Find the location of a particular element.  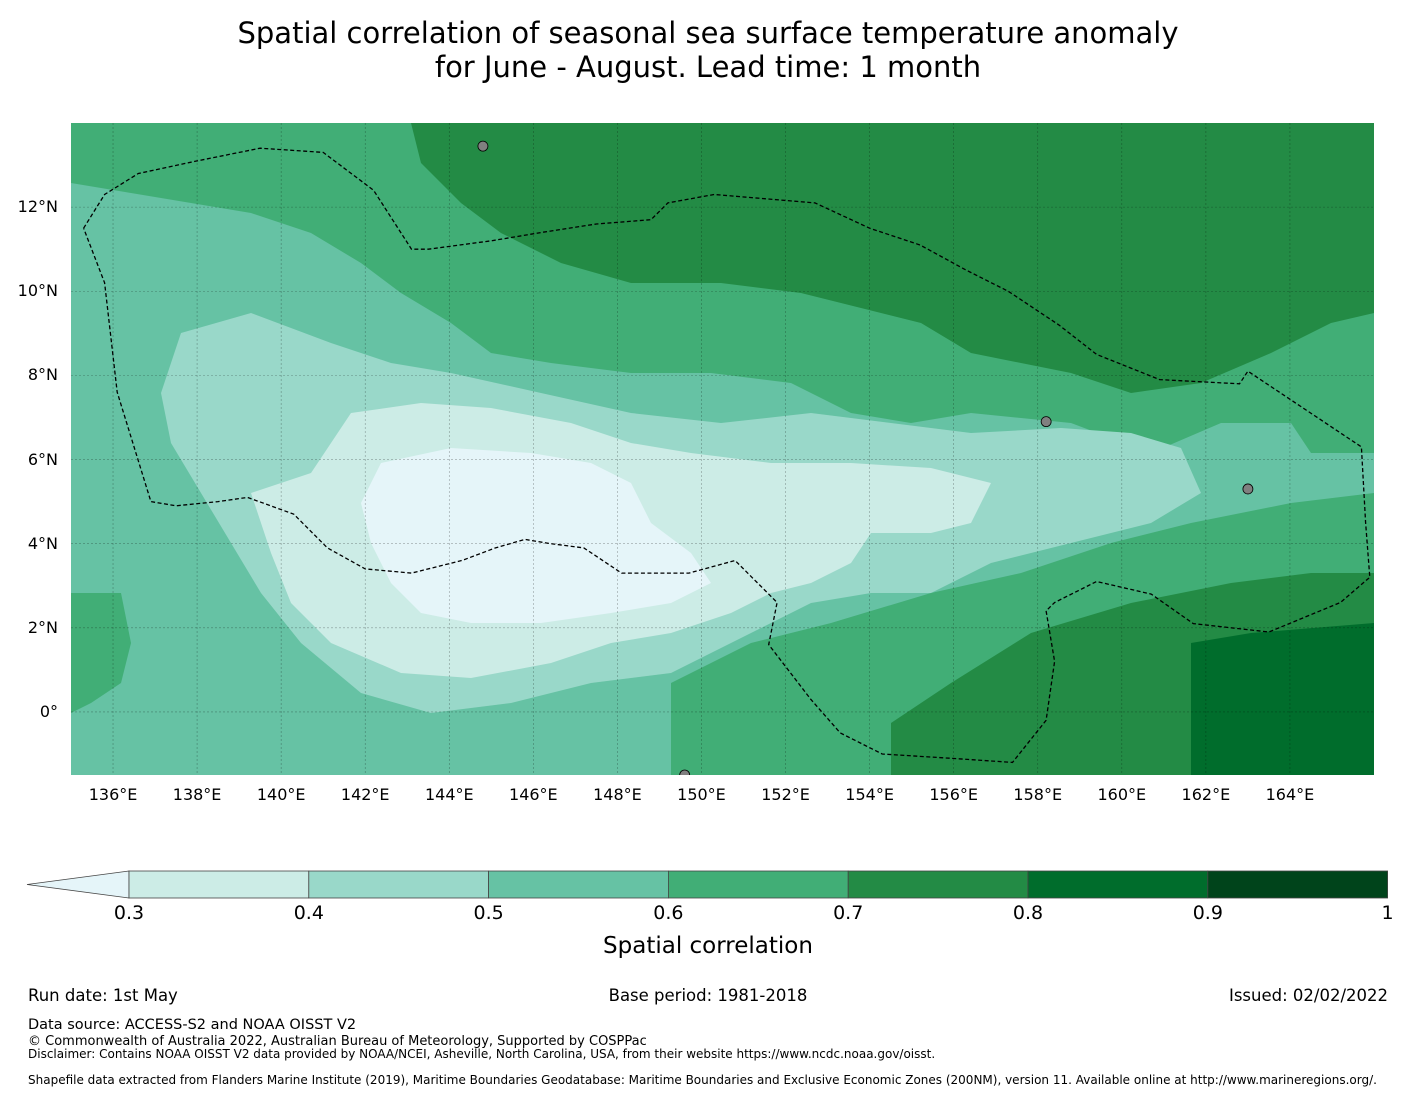

colorbar-tick-label: 0.9 is located at coordinates (1207, 913).